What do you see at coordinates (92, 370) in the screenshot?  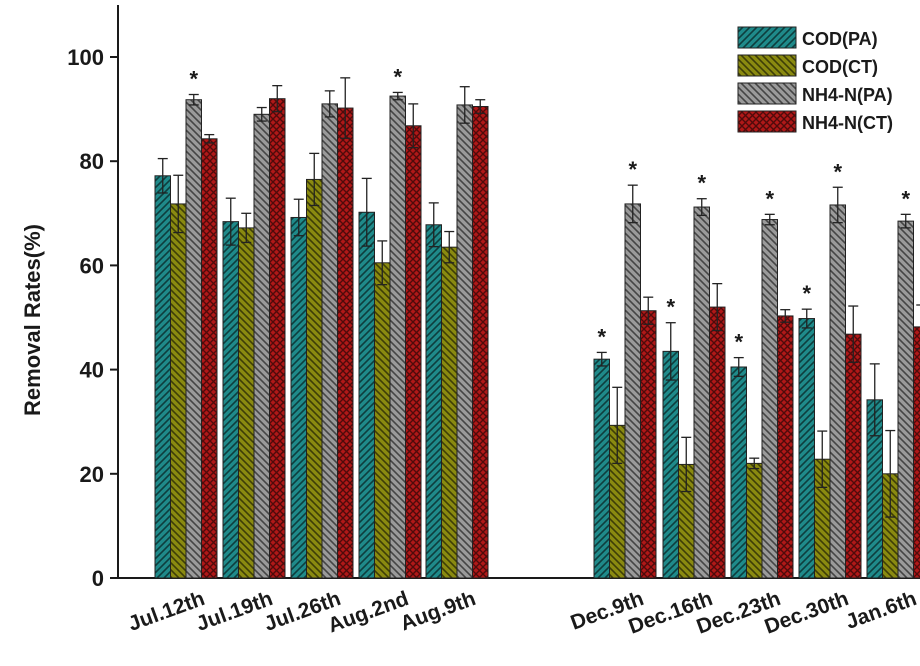 I see `y-tick-label: 40` at bounding box center [92, 370].